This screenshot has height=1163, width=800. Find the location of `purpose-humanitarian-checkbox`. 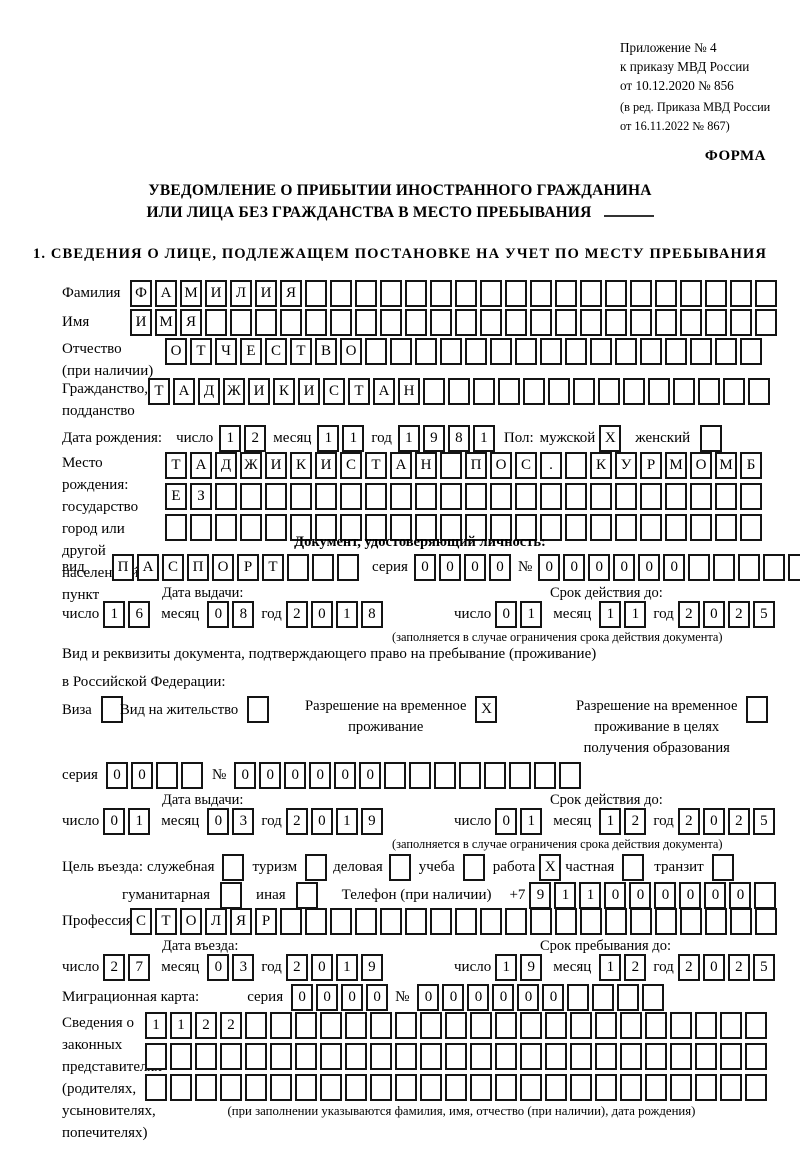

purpose-humanitarian-checkbox is located at coordinates (231, 895).